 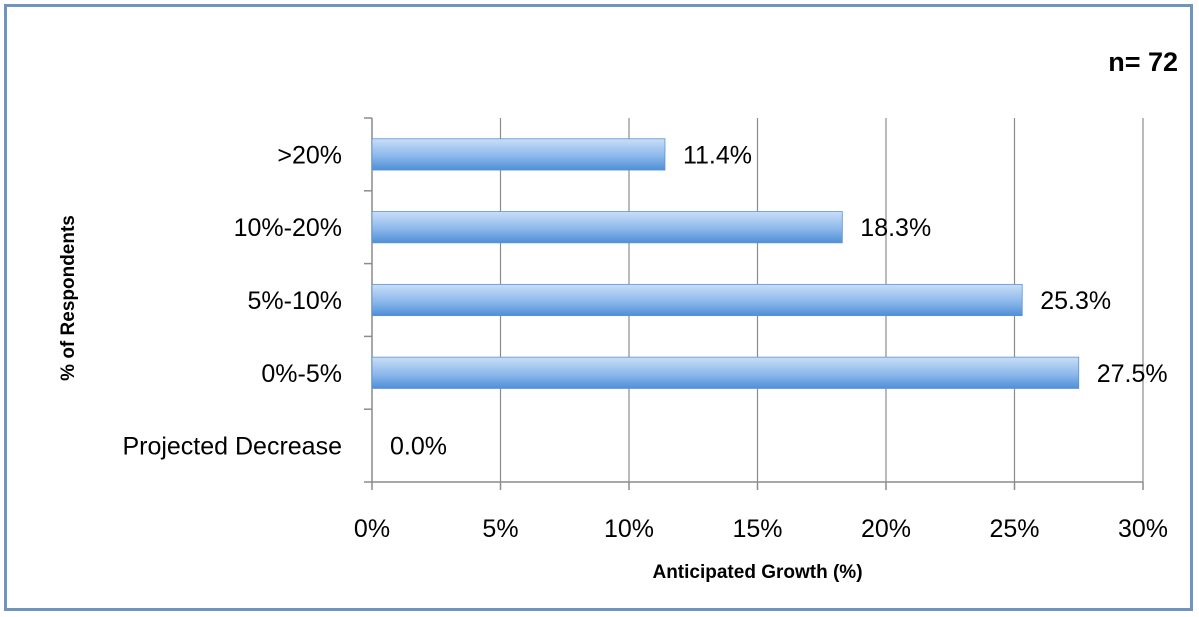 What do you see at coordinates (309, 155) in the screenshot?
I see `category-label: >20%` at bounding box center [309, 155].